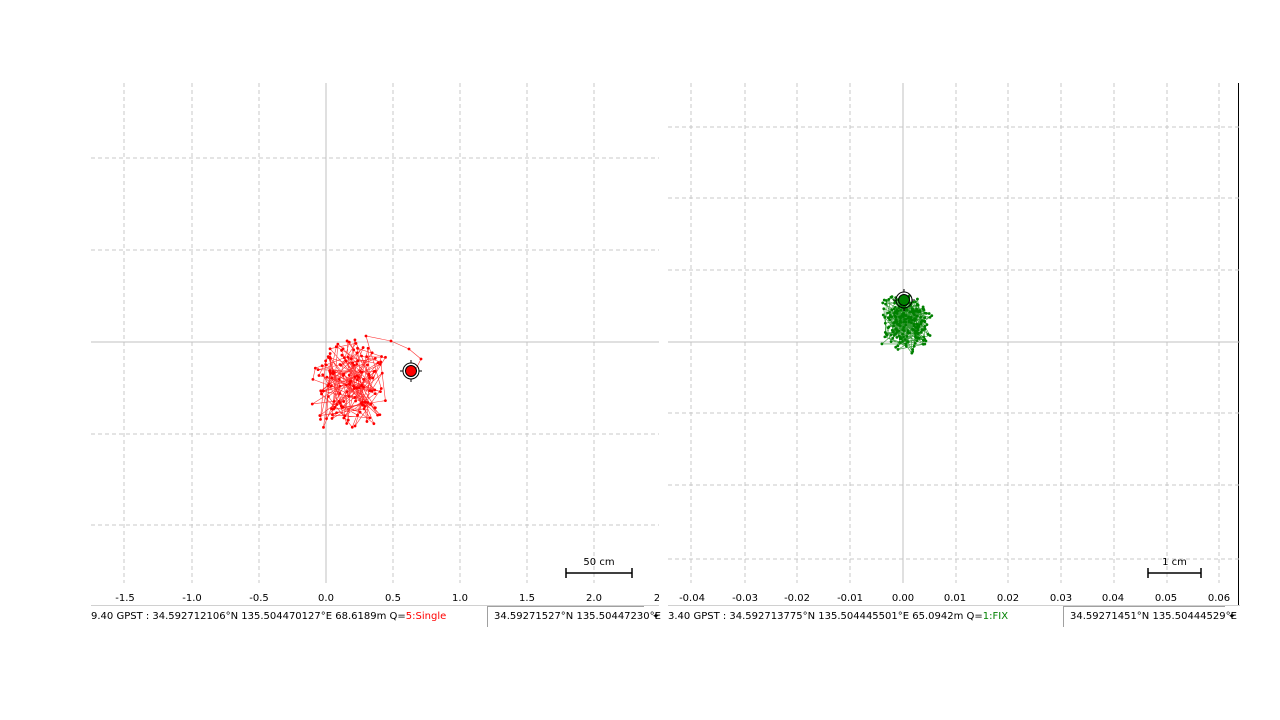  I want to click on x-tick-label: 1.5, so click(527, 598).